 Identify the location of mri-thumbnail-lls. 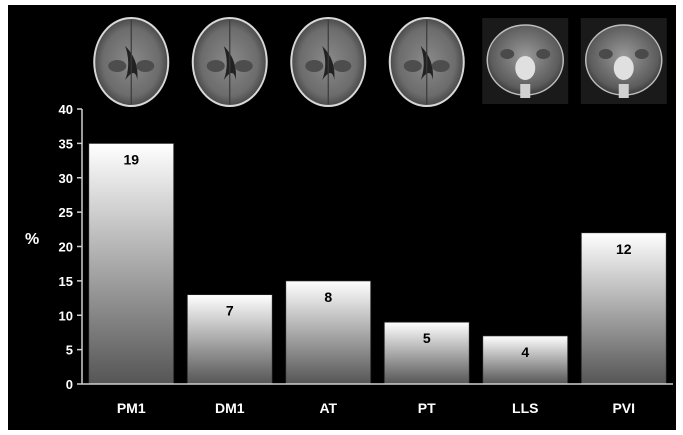
(525, 61).